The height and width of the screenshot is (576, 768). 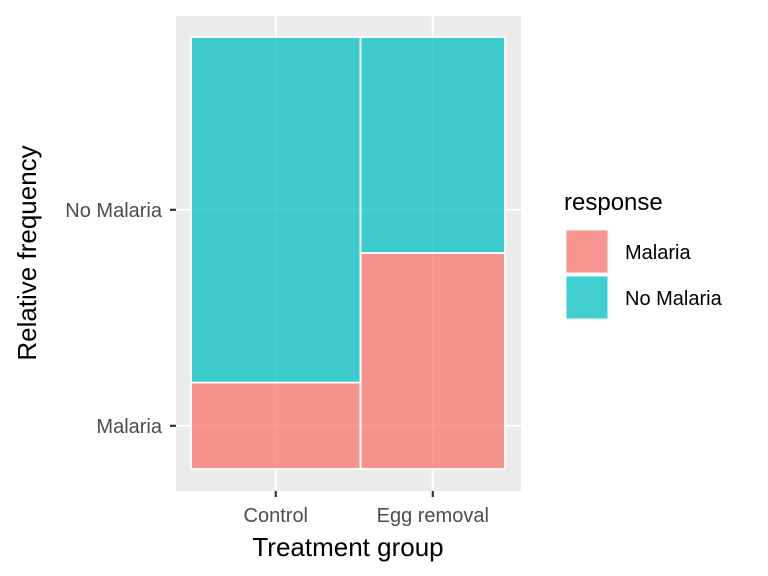 What do you see at coordinates (432, 361) in the screenshot?
I see `tile-malaria-egg-removal` at bounding box center [432, 361].